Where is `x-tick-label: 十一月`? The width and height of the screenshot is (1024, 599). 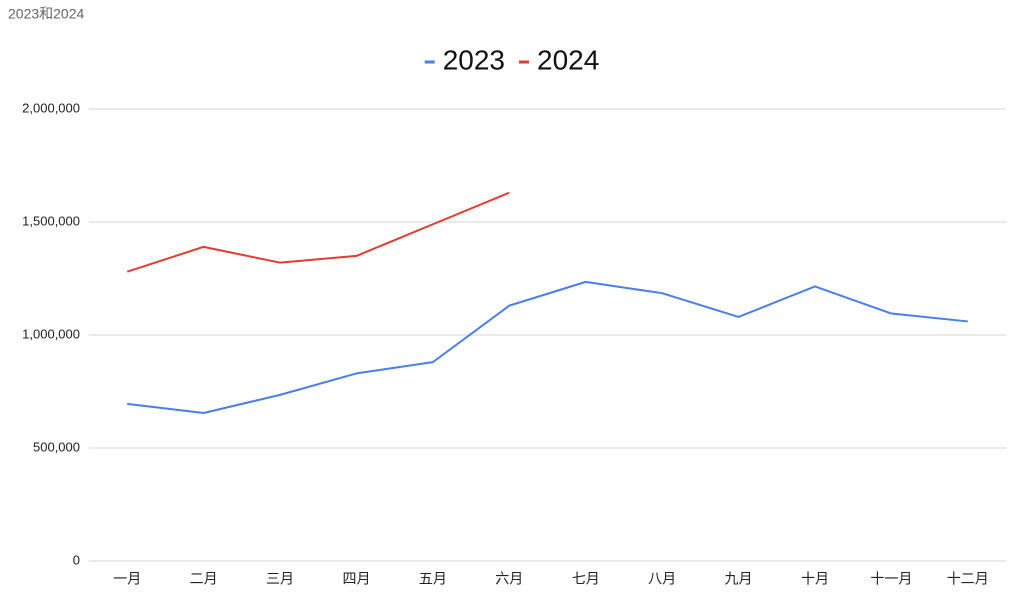
x-tick-label: 十一月 is located at coordinates (891, 579).